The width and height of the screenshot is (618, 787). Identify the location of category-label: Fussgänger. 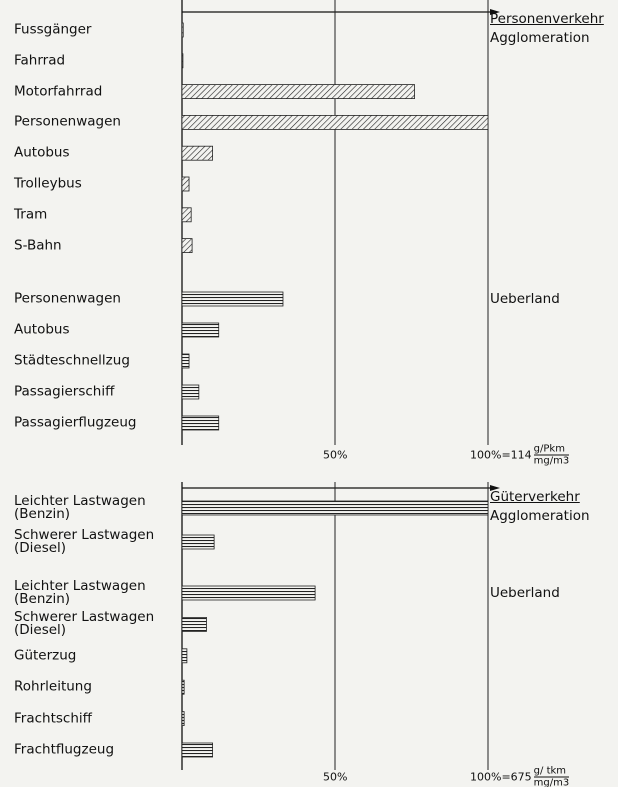
(53, 29).